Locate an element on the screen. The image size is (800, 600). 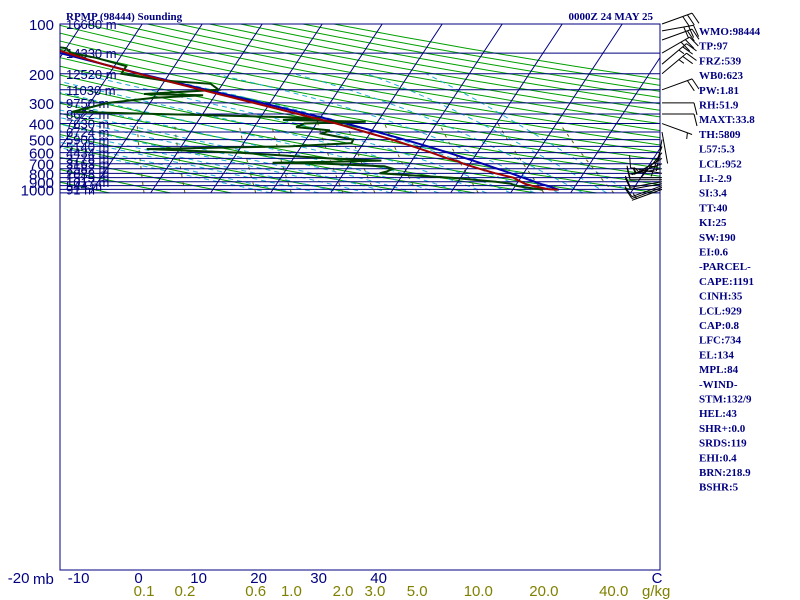
stability-index-line: EL:134 is located at coordinates (716, 355).